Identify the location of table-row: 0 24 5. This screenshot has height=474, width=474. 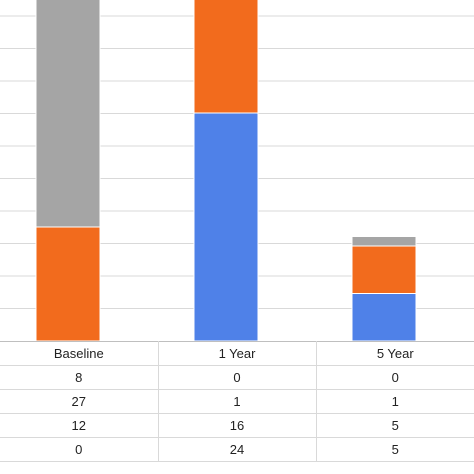
(237, 449).